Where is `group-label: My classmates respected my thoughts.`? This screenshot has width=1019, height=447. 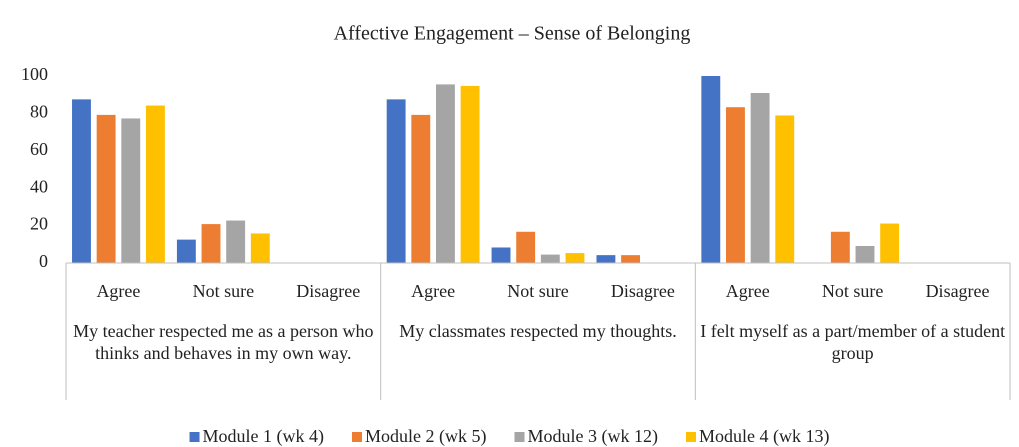
group-label: My classmates respected my thoughts. is located at coordinates (538, 331).